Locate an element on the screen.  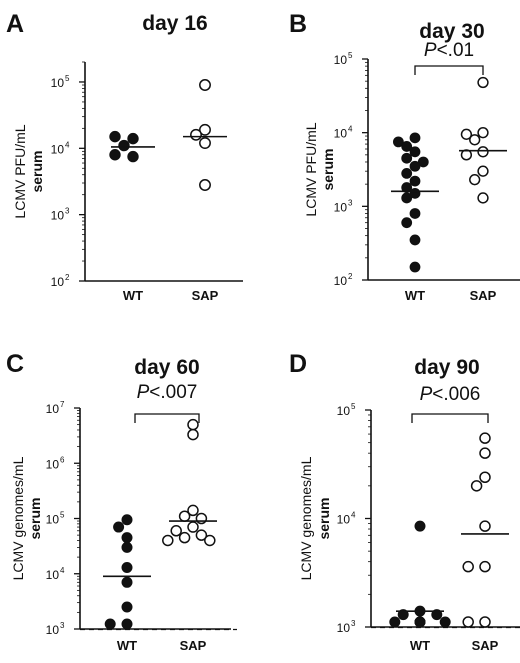
p-value-threshold: <.01 is located at coordinates (456, 50).